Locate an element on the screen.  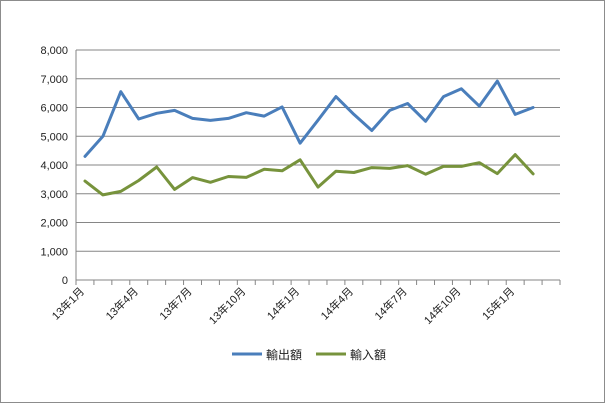
x-tick-label: 13年1月 is located at coordinates (68, 303).